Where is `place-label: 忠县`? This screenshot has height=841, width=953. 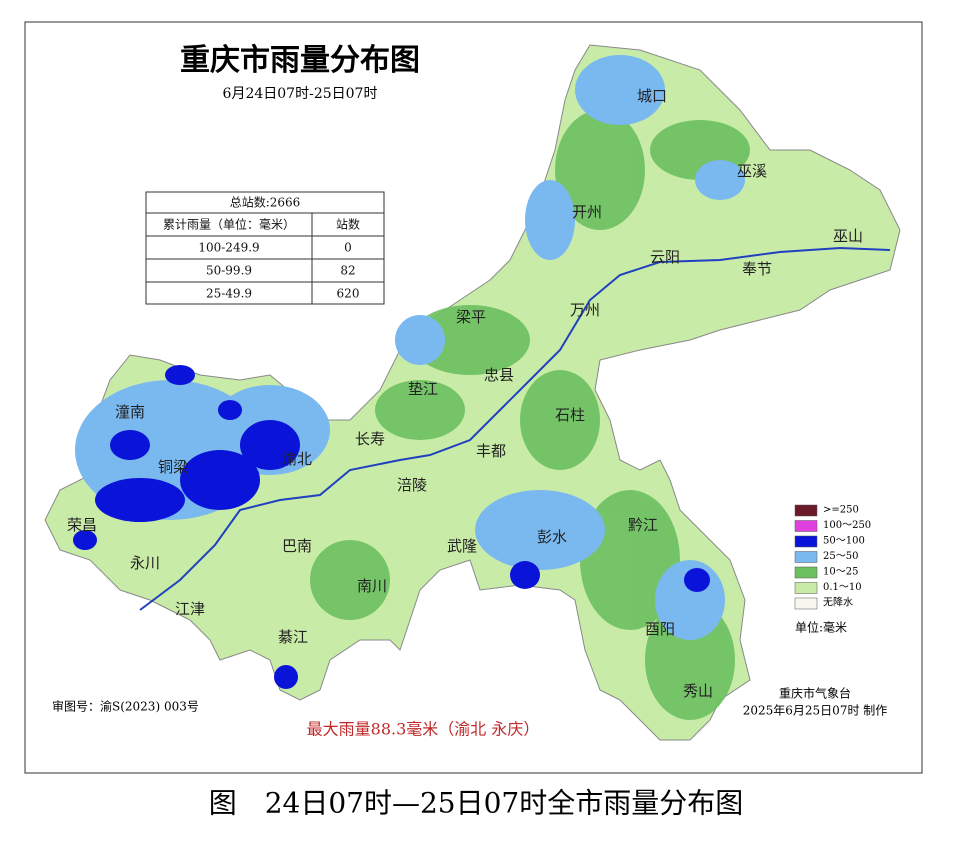 place-label: 忠县 is located at coordinates (499, 375).